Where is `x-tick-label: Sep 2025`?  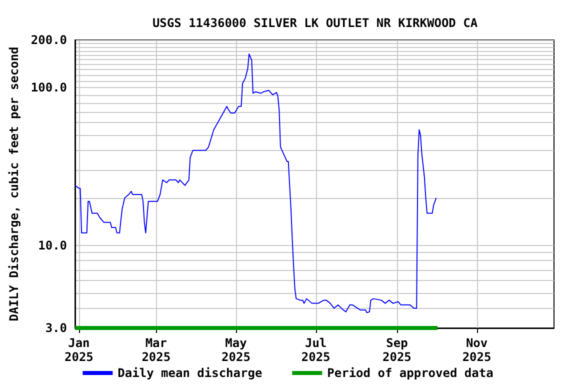 x-tick-label: Sep 2025 is located at coordinates (397, 350).